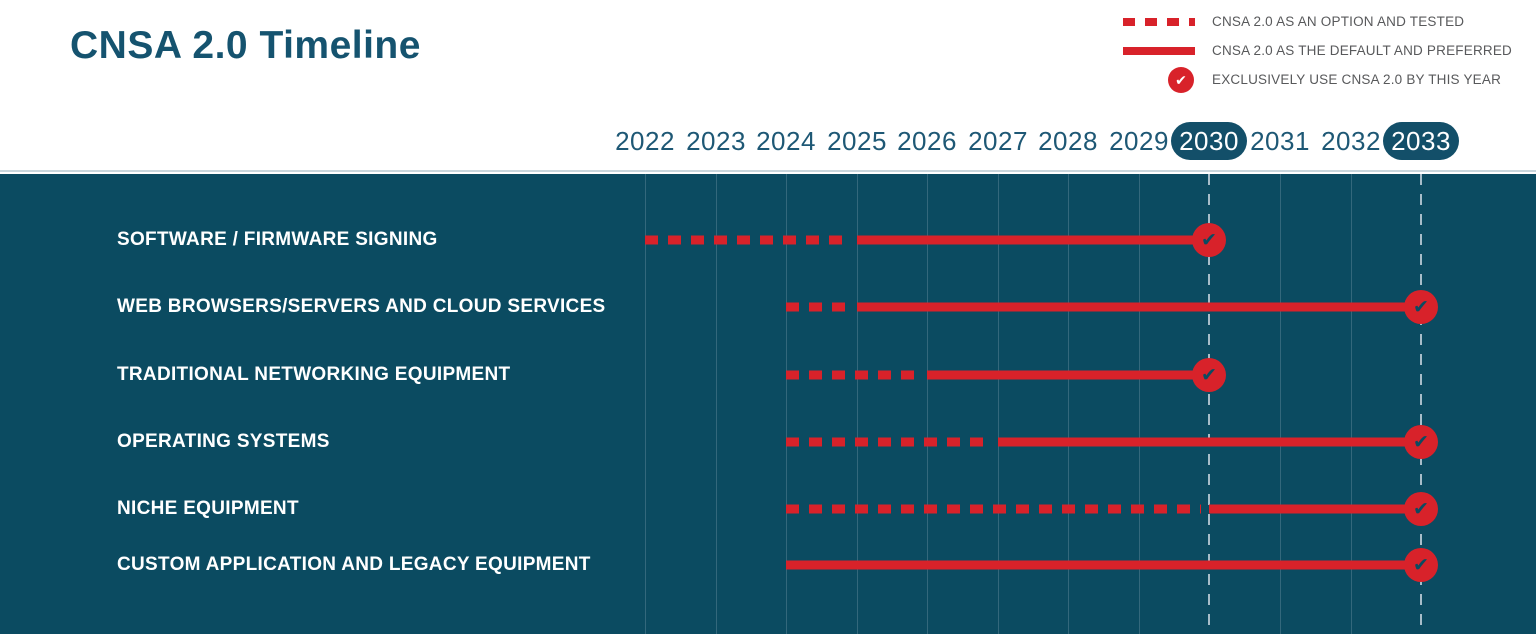 This screenshot has width=1536, height=634. What do you see at coordinates (1280, 141) in the screenshot?
I see `year-label-2031: 2031` at bounding box center [1280, 141].